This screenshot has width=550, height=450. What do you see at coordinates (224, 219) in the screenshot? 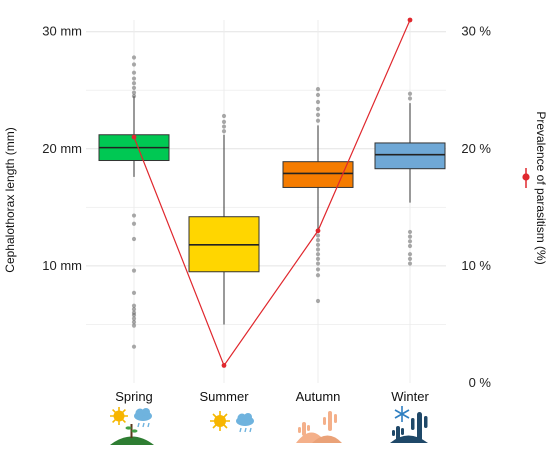
I see `boxplot-summer` at bounding box center [224, 219].